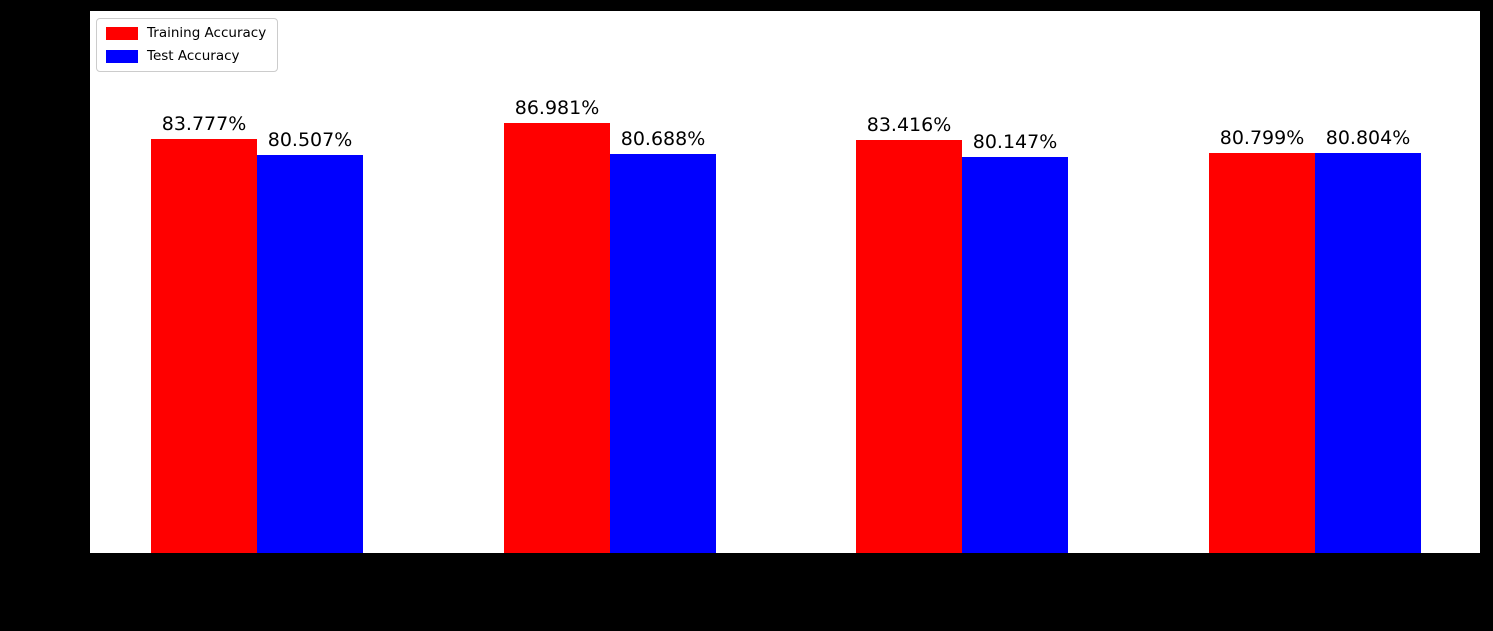  Describe the element at coordinates (310, 140) in the screenshot. I see `bar-value-label: 80.507%` at that location.